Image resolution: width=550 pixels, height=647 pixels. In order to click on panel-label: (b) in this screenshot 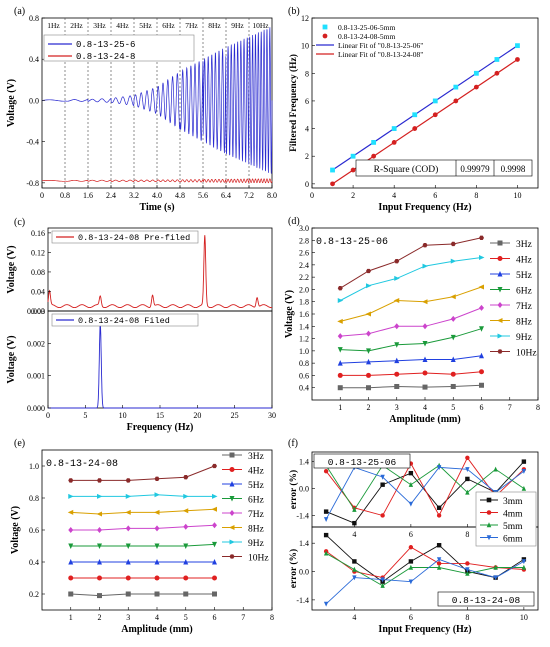, I will do `click(294, 11)`.